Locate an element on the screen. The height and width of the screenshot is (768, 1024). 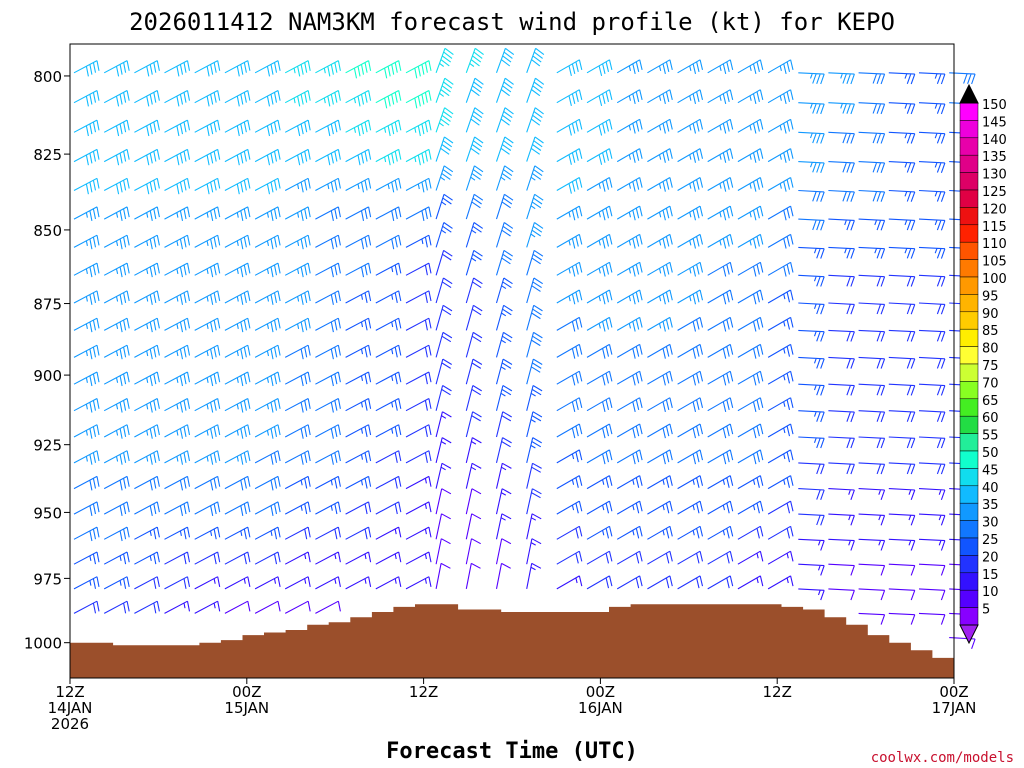
colorbar-label: 140 is located at coordinates (994, 140).